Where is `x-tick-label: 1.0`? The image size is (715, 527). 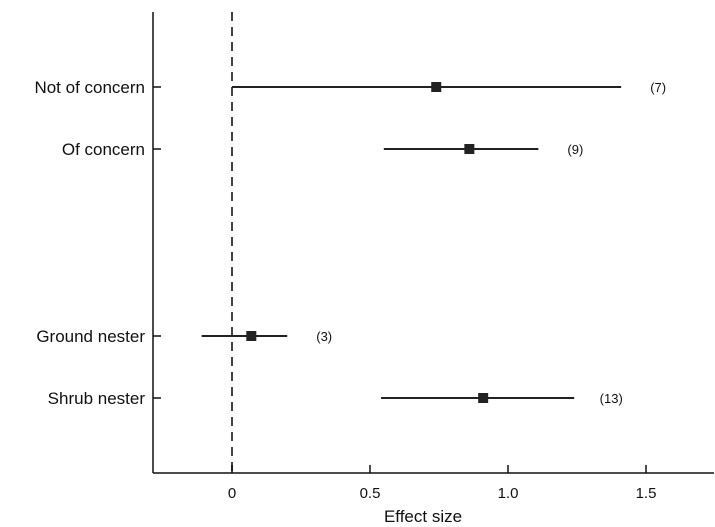 x-tick-label: 1.0 is located at coordinates (508, 493).